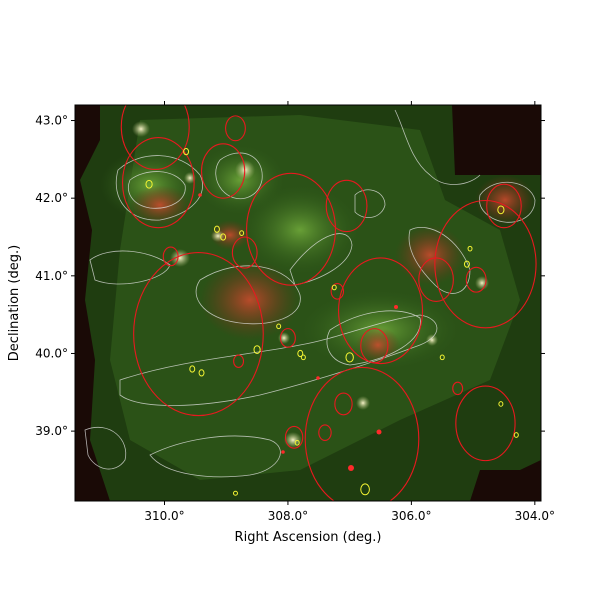 Image resolution: width=600 pixels, height=600 pixels. I want to click on y-tick-label-0: 39.0°, so click(51, 431).